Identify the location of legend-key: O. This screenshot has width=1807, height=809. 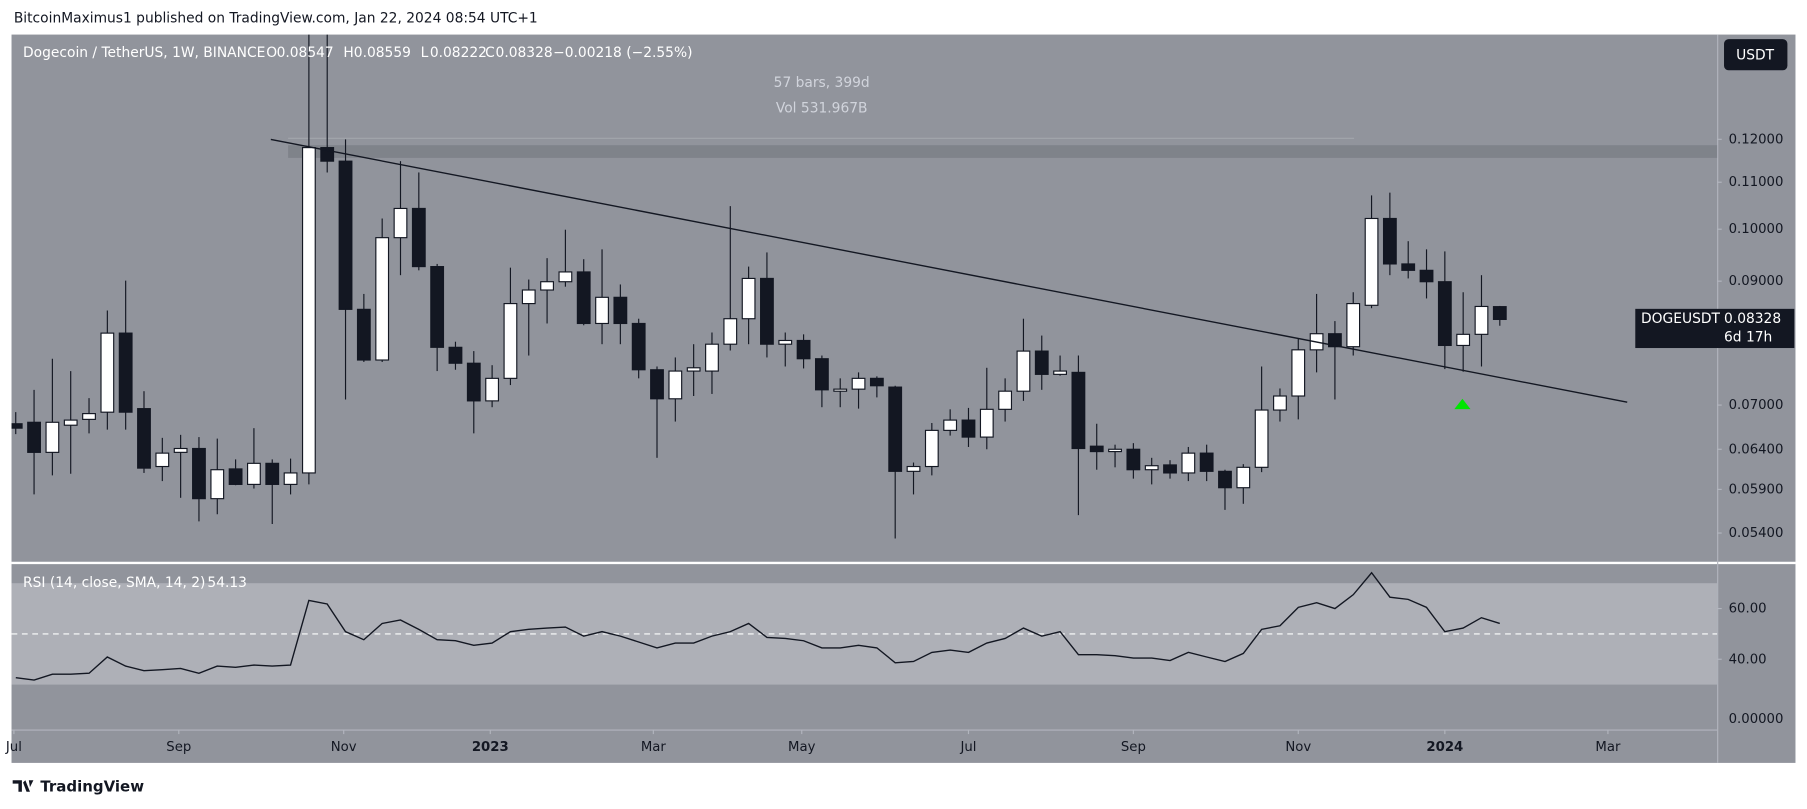
(271, 53).